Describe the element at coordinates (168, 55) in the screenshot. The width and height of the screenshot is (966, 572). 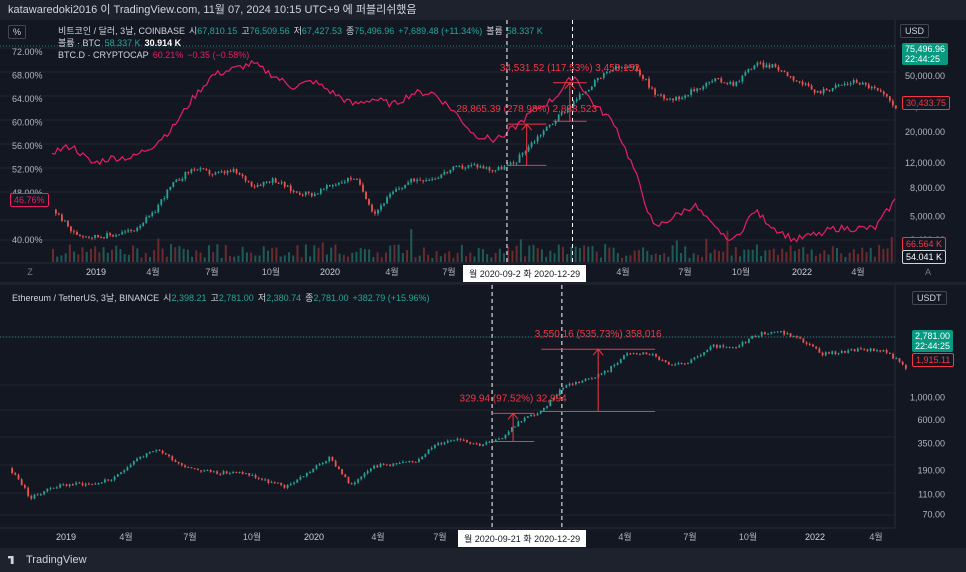
I see `dominance-value: 60.21%` at that location.